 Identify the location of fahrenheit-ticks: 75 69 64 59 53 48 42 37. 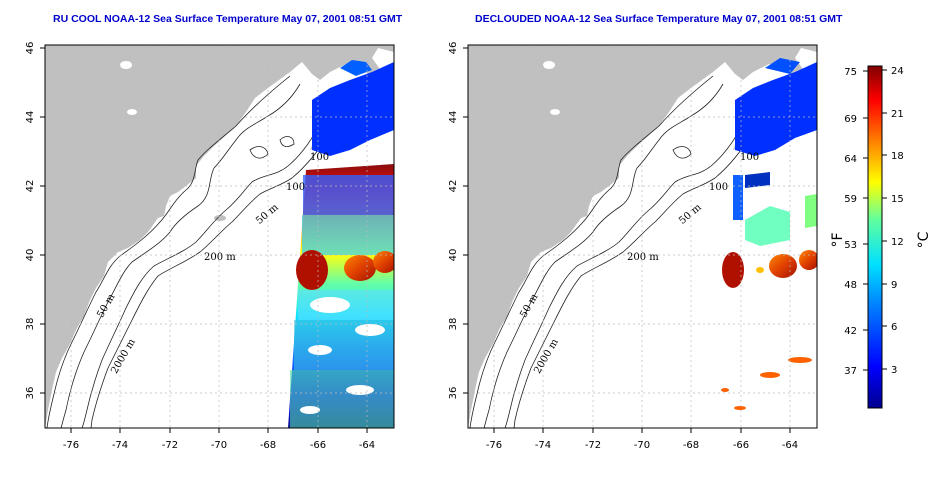
(850, 222).